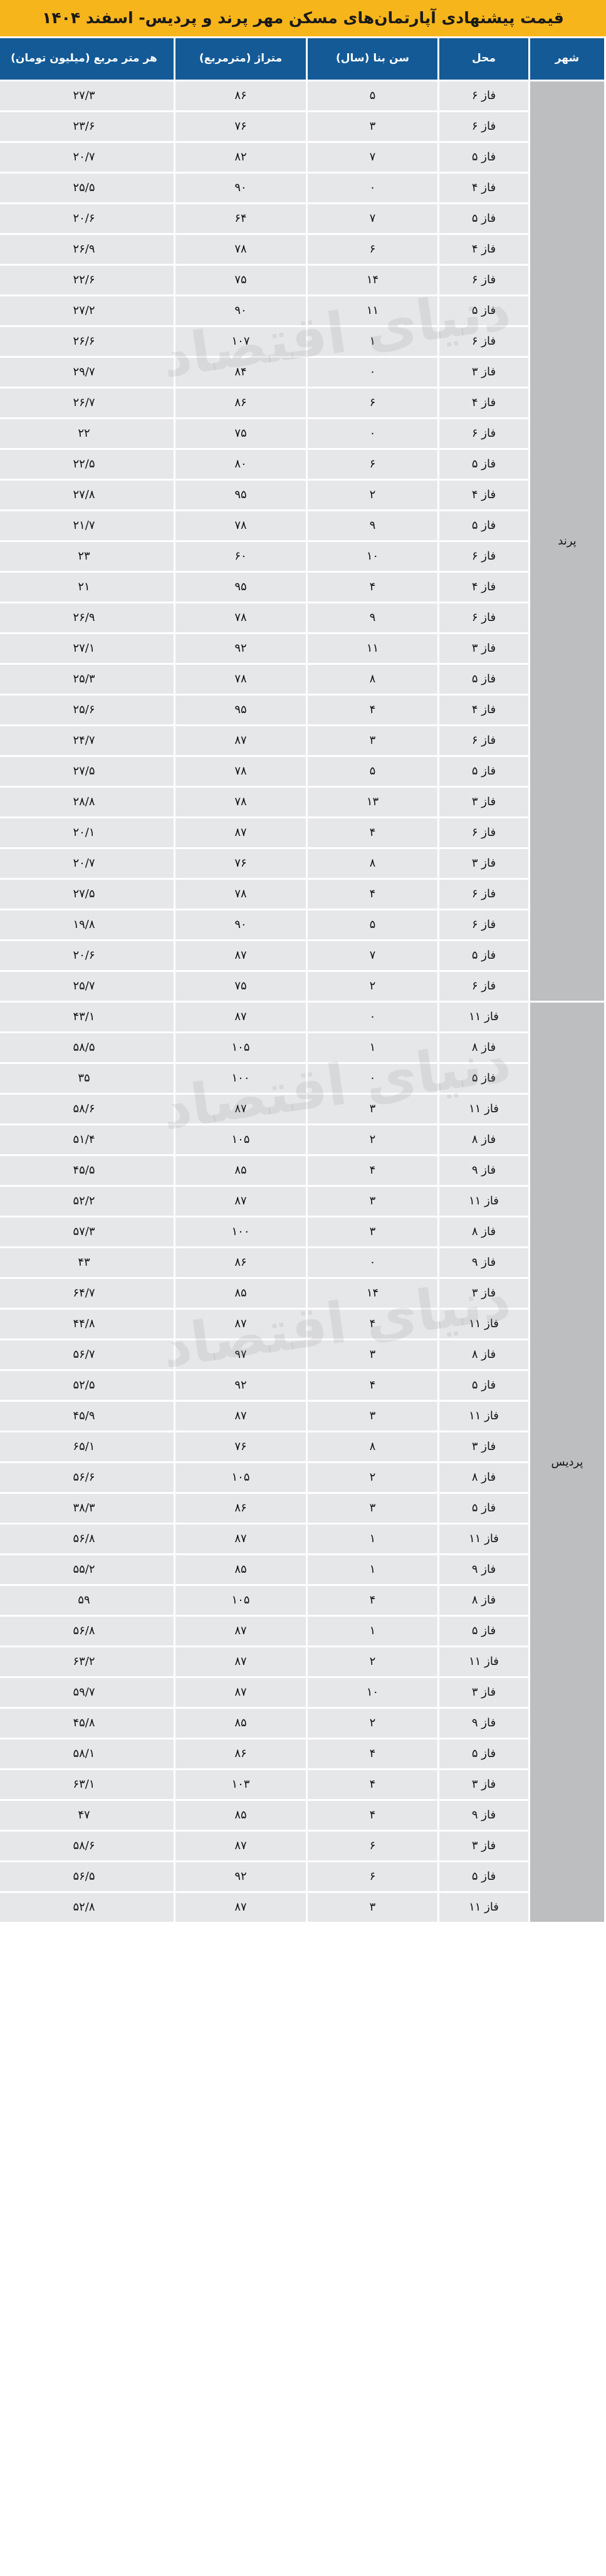  Describe the element at coordinates (87, 740) in the screenshot. I see `cell-price-per-sqm: ۲۴/۷` at that location.